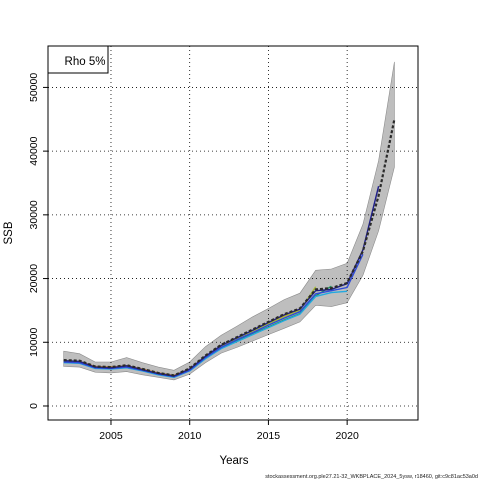 The height and width of the screenshot is (480, 480). I want to click on y-tick-label: 0, so click(34, 406).